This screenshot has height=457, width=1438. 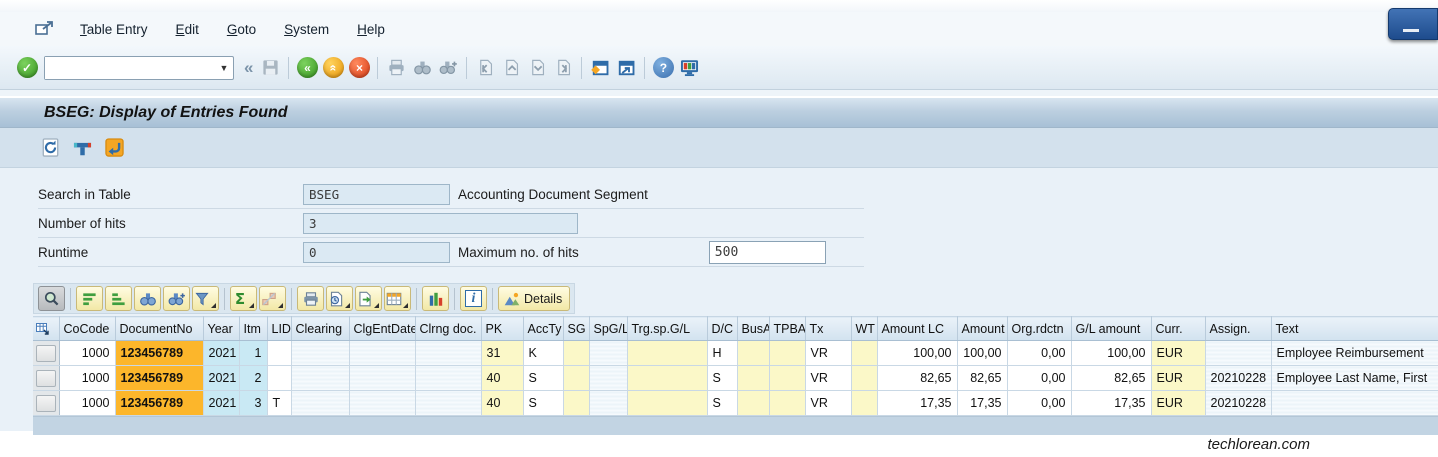 What do you see at coordinates (576, 328) in the screenshot?
I see `header-cell: SG` at bounding box center [576, 328].